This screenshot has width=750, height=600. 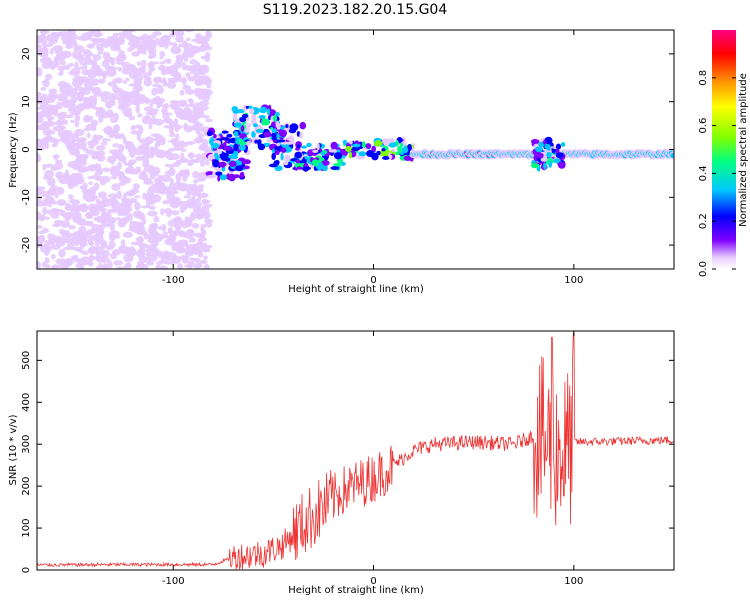 What do you see at coordinates (173, 581) in the screenshot?
I see `x-tick-label: -100` at bounding box center [173, 581].